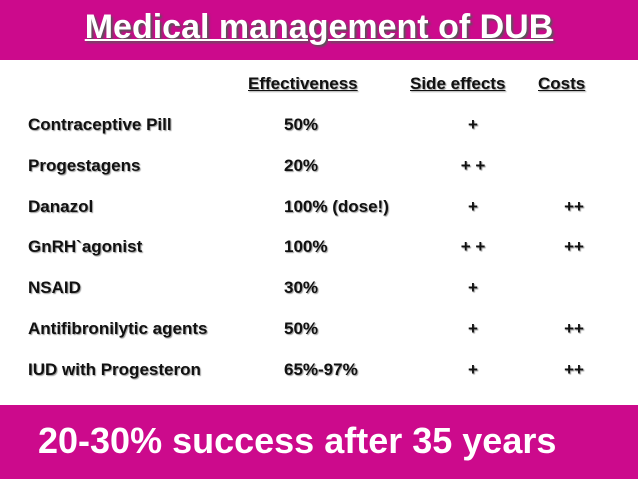  What do you see at coordinates (562, 83) in the screenshot?
I see `column-header: Costs` at bounding box center [562, 83].